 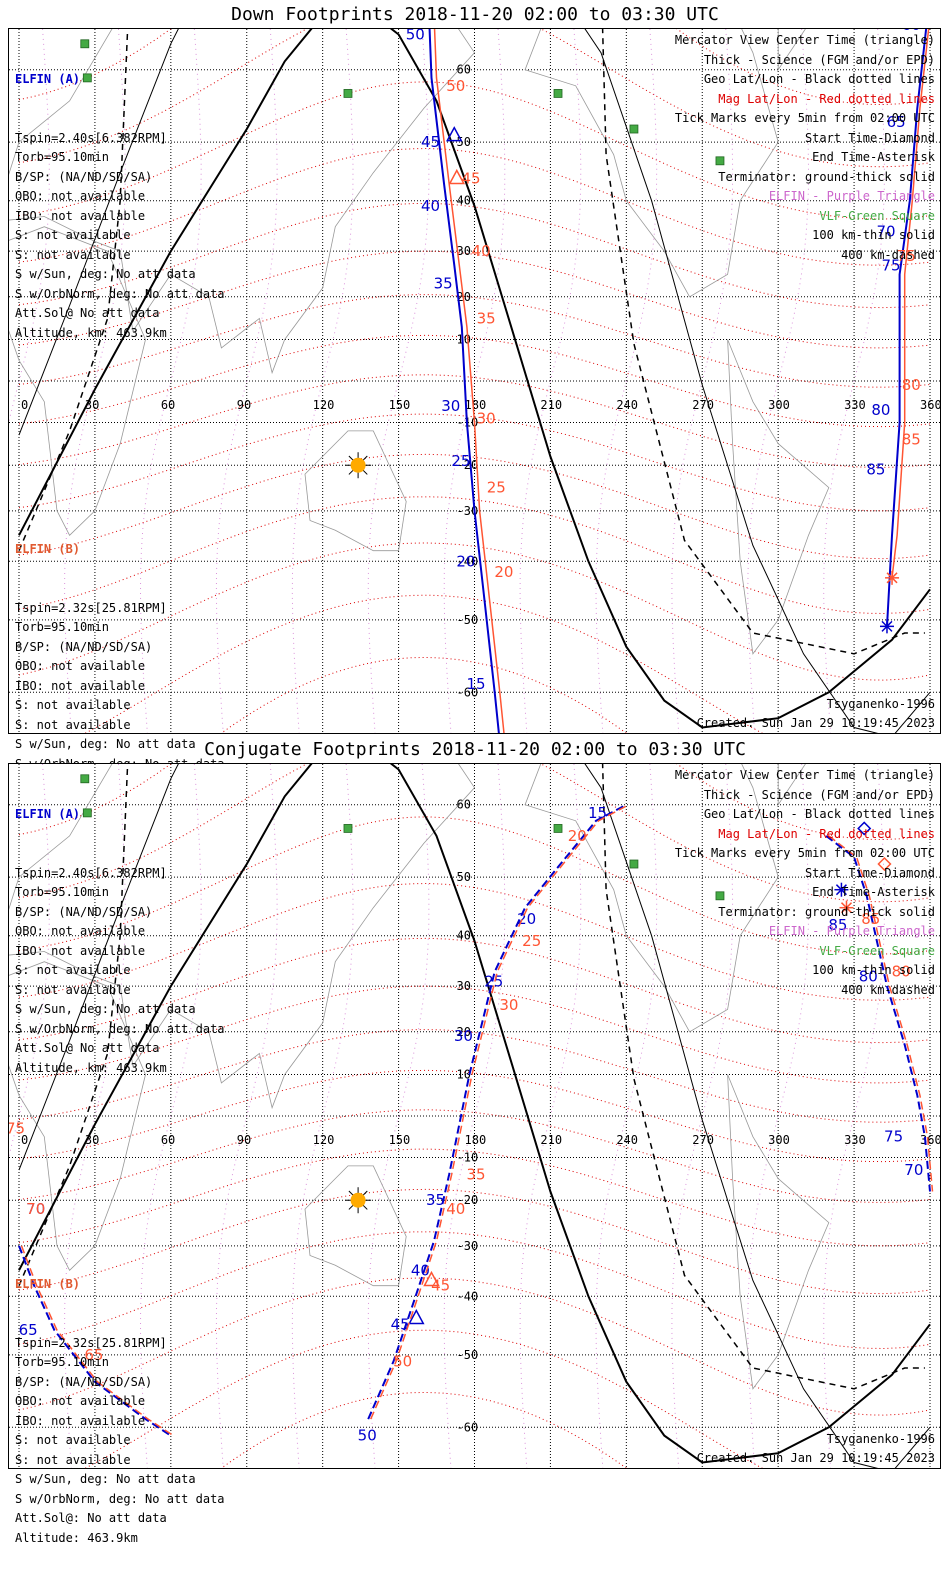 I want to click on y-tick-label: 30, so click(x=464, y=251).